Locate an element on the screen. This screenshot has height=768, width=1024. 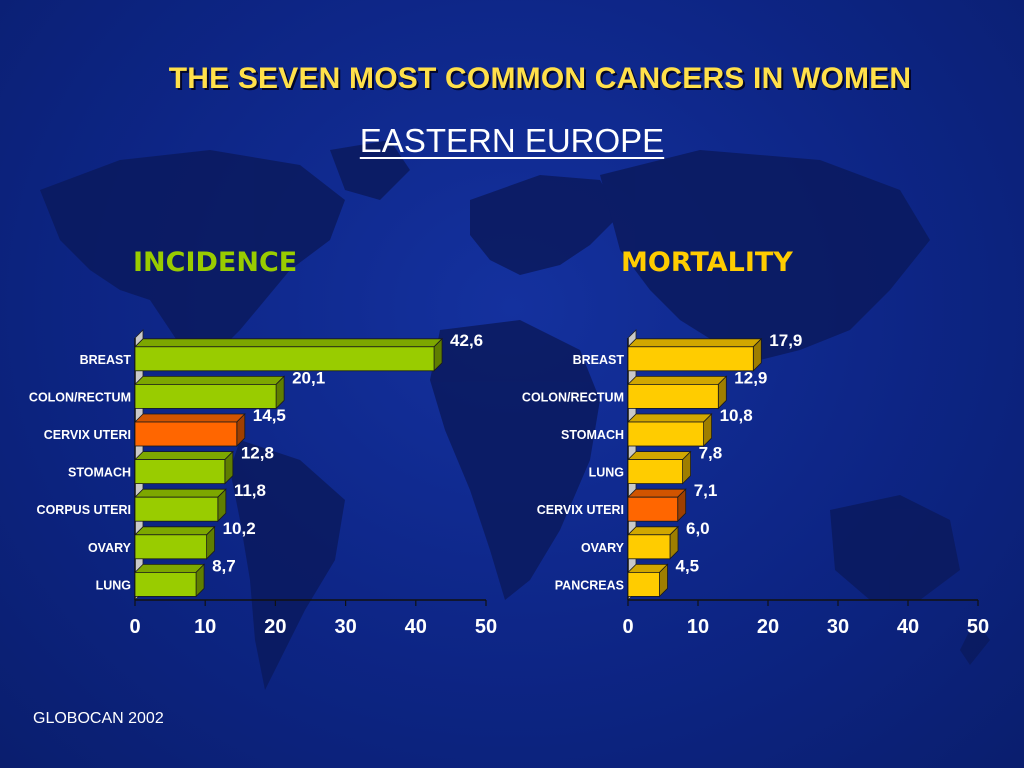
incidence-category-label: CERVIX UTERI is located at coordinates (87, 435).